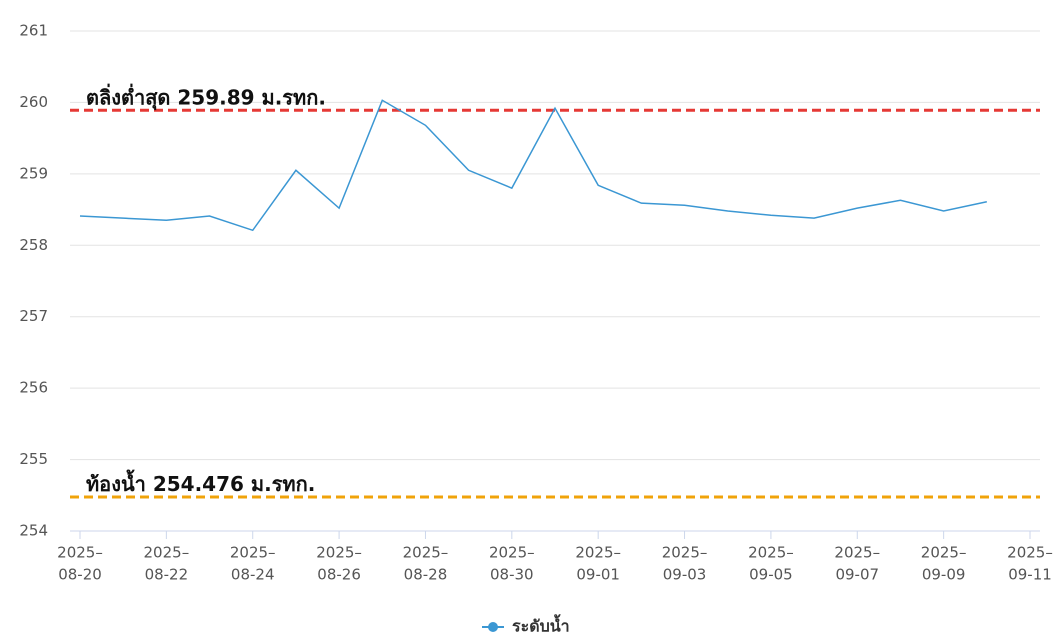 The height and width of the screenshot is (642, 1060). What do you see at coordinates (33, 459) in the screenshot?
I see `y-tick-label: 255` at bounding box center [33, 459].